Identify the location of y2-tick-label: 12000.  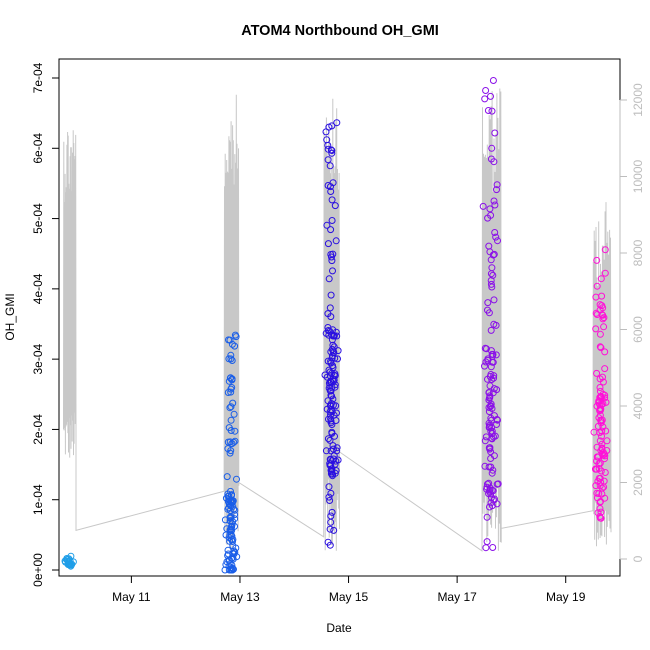
(638, 100).